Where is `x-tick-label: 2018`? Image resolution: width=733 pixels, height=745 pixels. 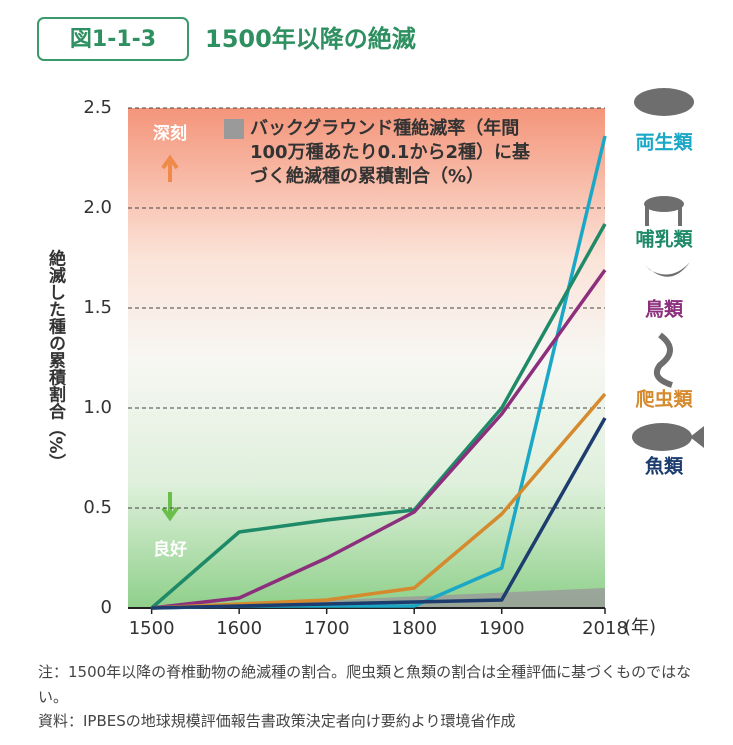
x-tick-label: 2018 is located at coordinates (605, 628).